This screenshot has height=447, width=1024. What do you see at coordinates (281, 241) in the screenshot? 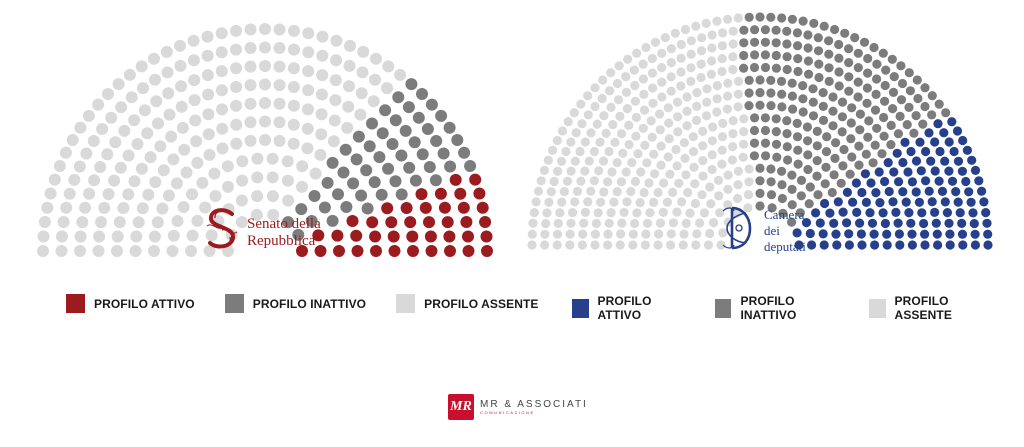
I see `senate-name-line-2: Repubblica` at bounding box center [281, 241].